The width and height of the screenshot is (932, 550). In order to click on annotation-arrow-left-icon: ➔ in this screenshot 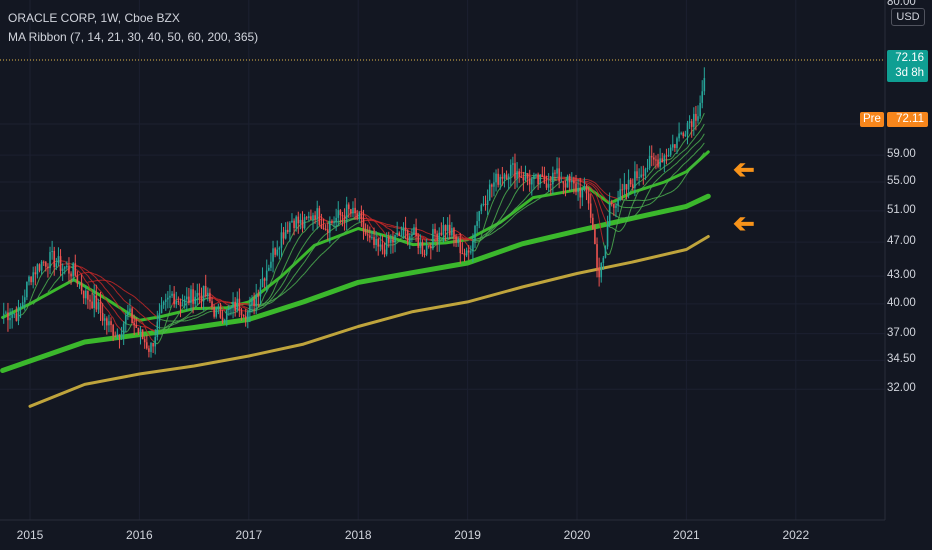, I will do `click(744, 169)`.